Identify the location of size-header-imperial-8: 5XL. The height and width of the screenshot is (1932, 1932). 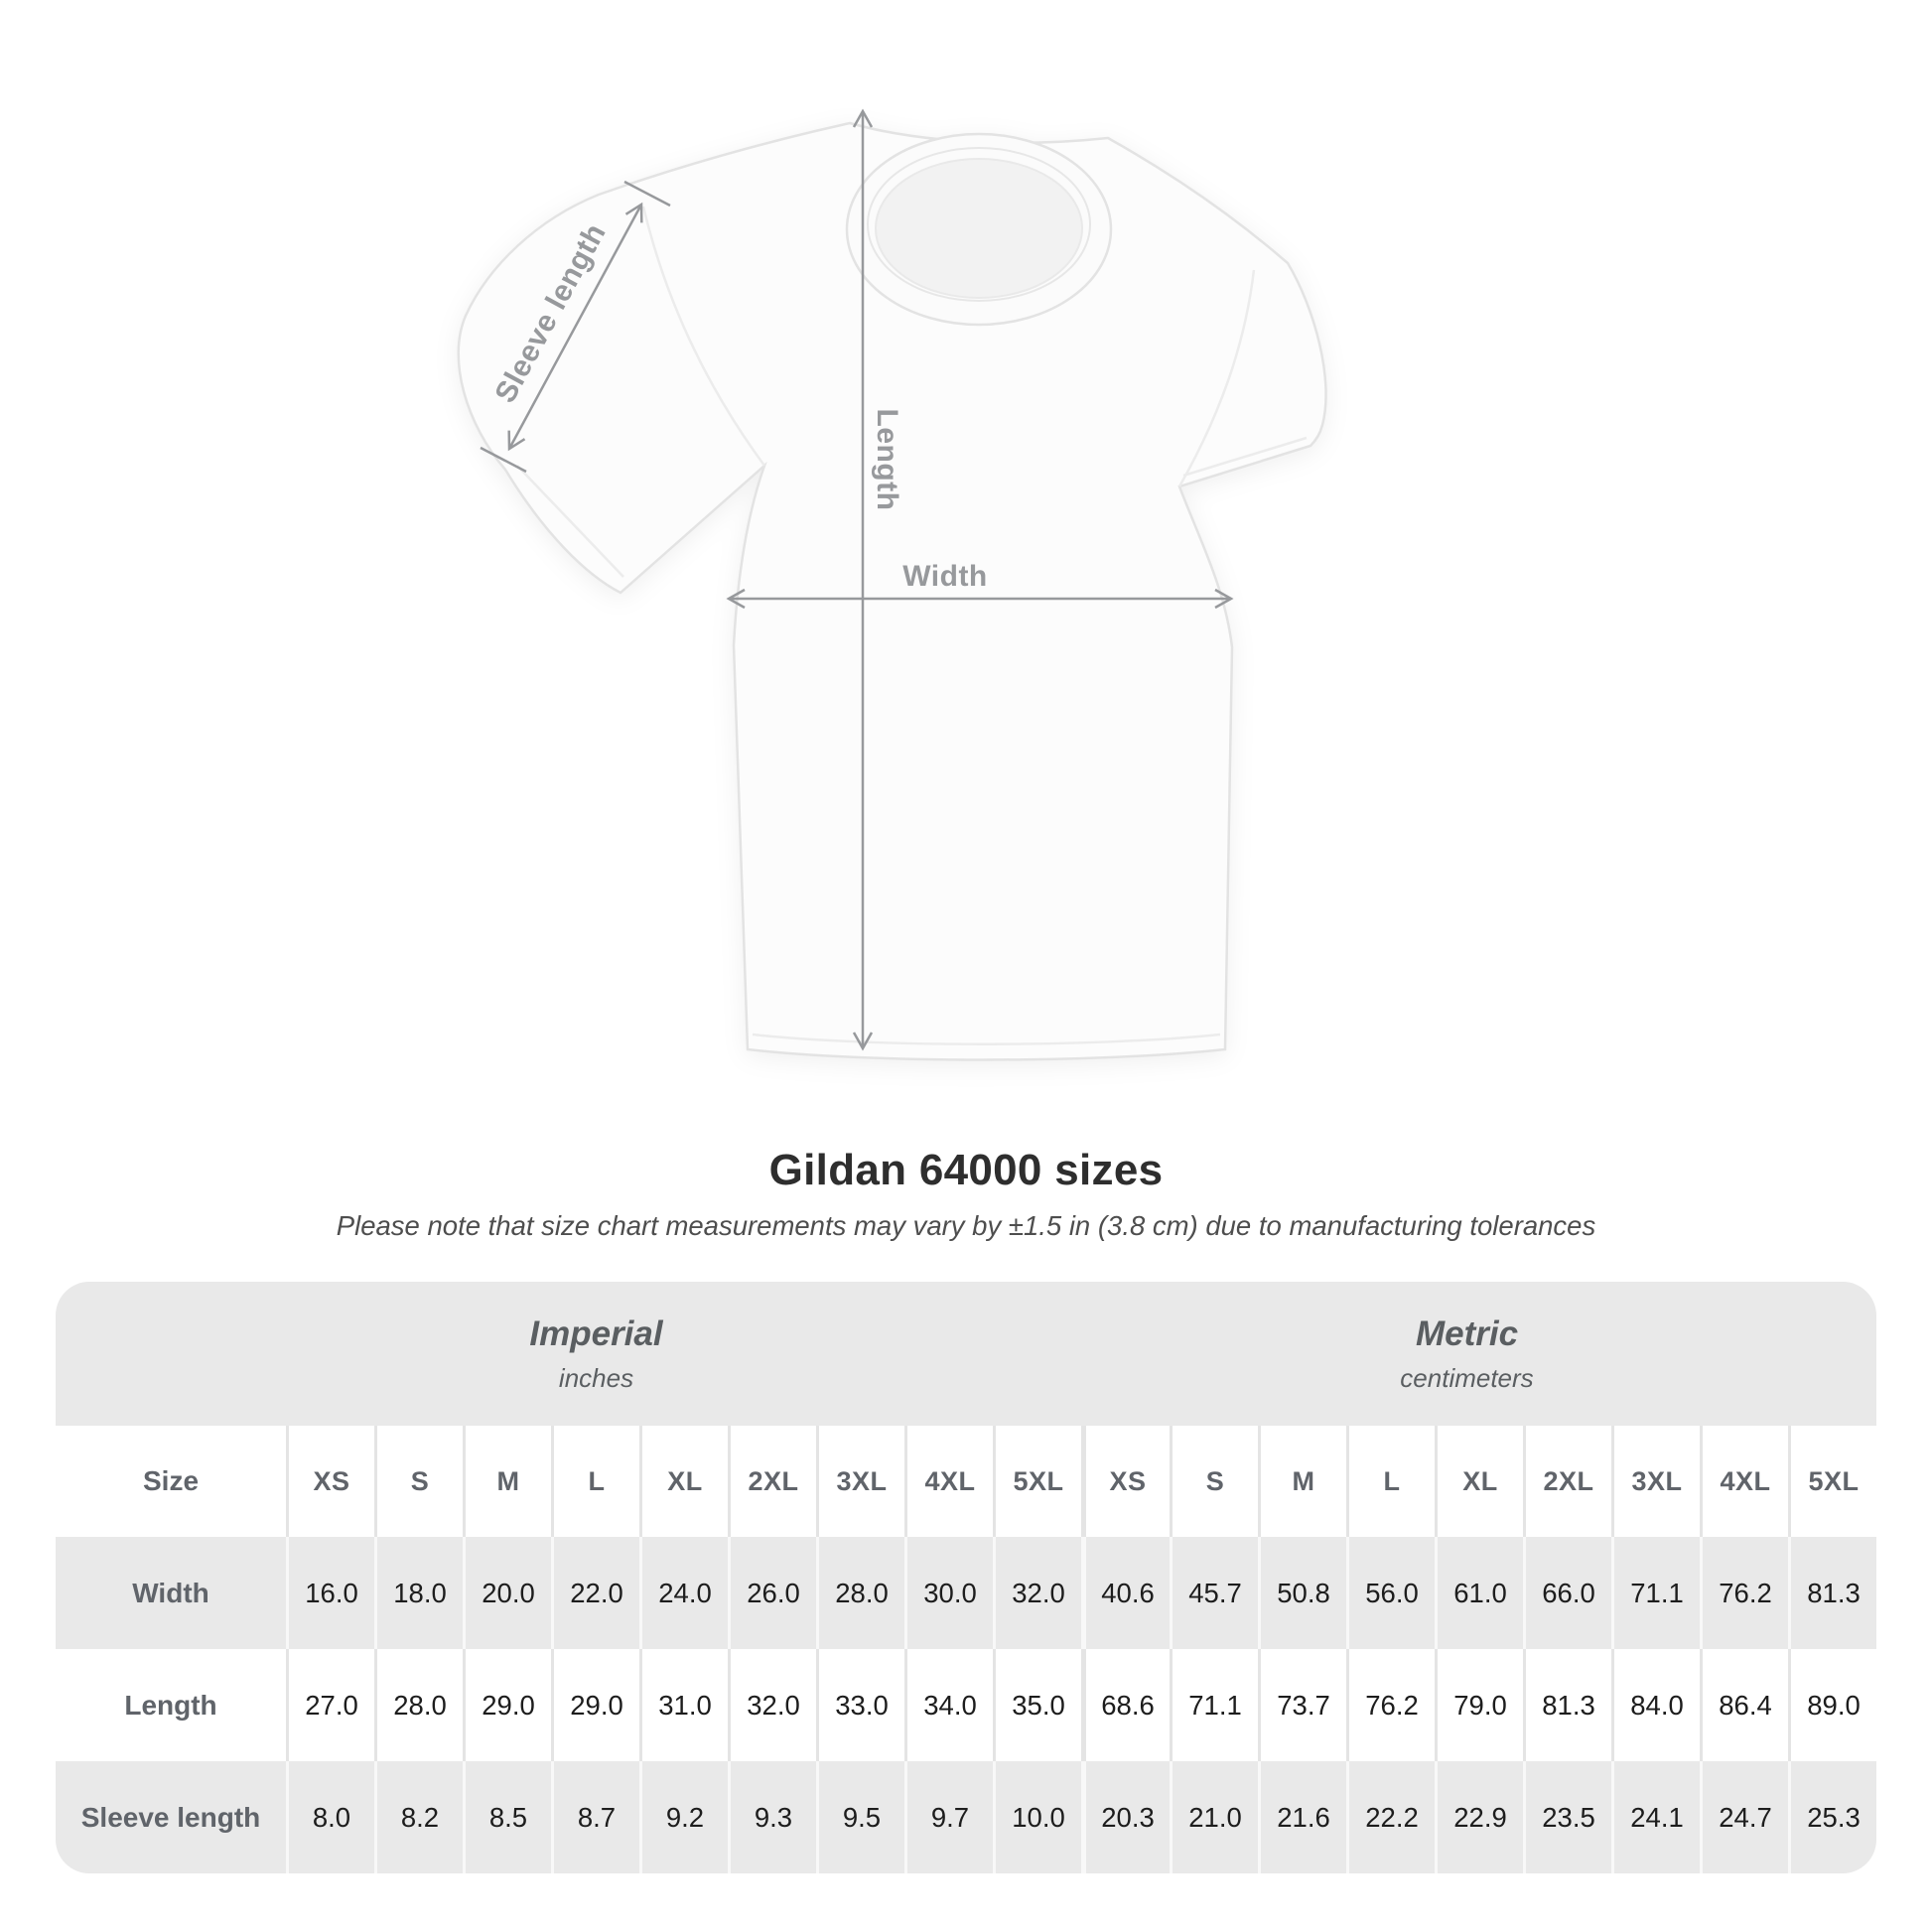
(1037, 1481).